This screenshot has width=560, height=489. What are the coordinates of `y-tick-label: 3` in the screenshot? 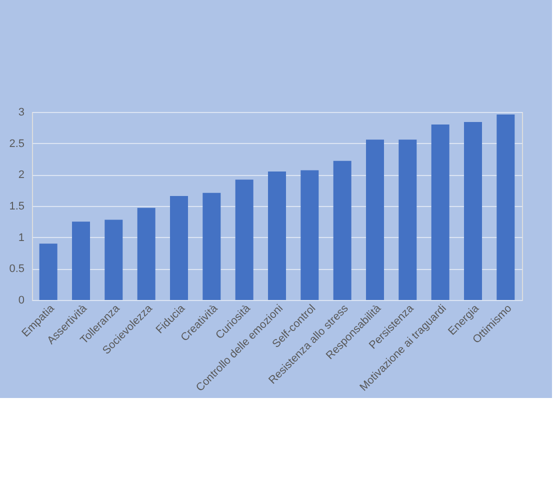 It's located at (21, 112).